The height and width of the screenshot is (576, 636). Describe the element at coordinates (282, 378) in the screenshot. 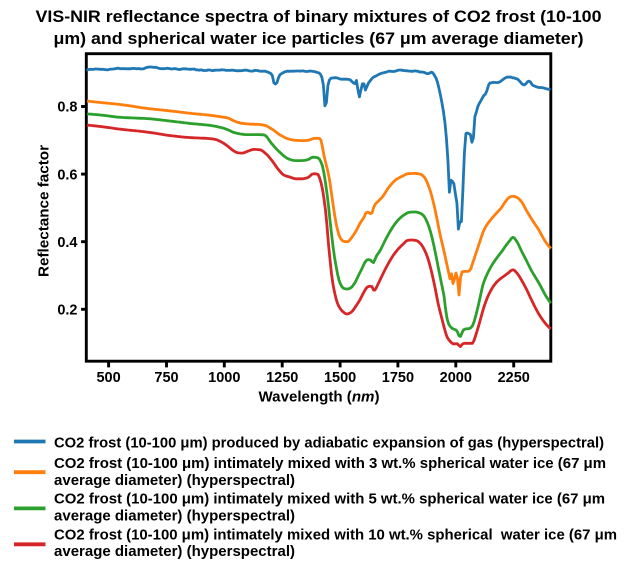

I see `svg-text: 1250` at that location.